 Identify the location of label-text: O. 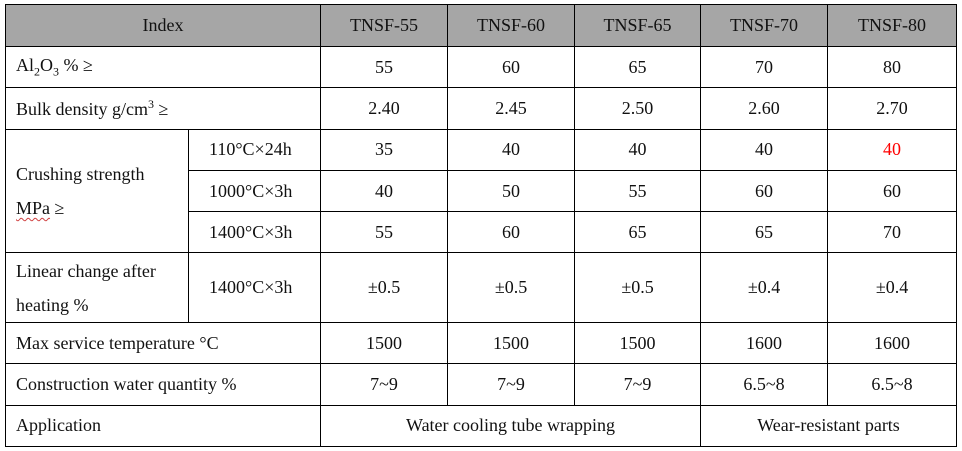
(46, 64).